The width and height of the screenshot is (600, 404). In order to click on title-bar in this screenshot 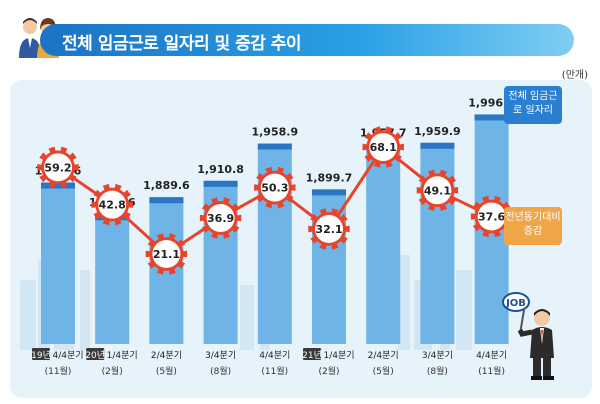, I will do `click(307, 40)`.